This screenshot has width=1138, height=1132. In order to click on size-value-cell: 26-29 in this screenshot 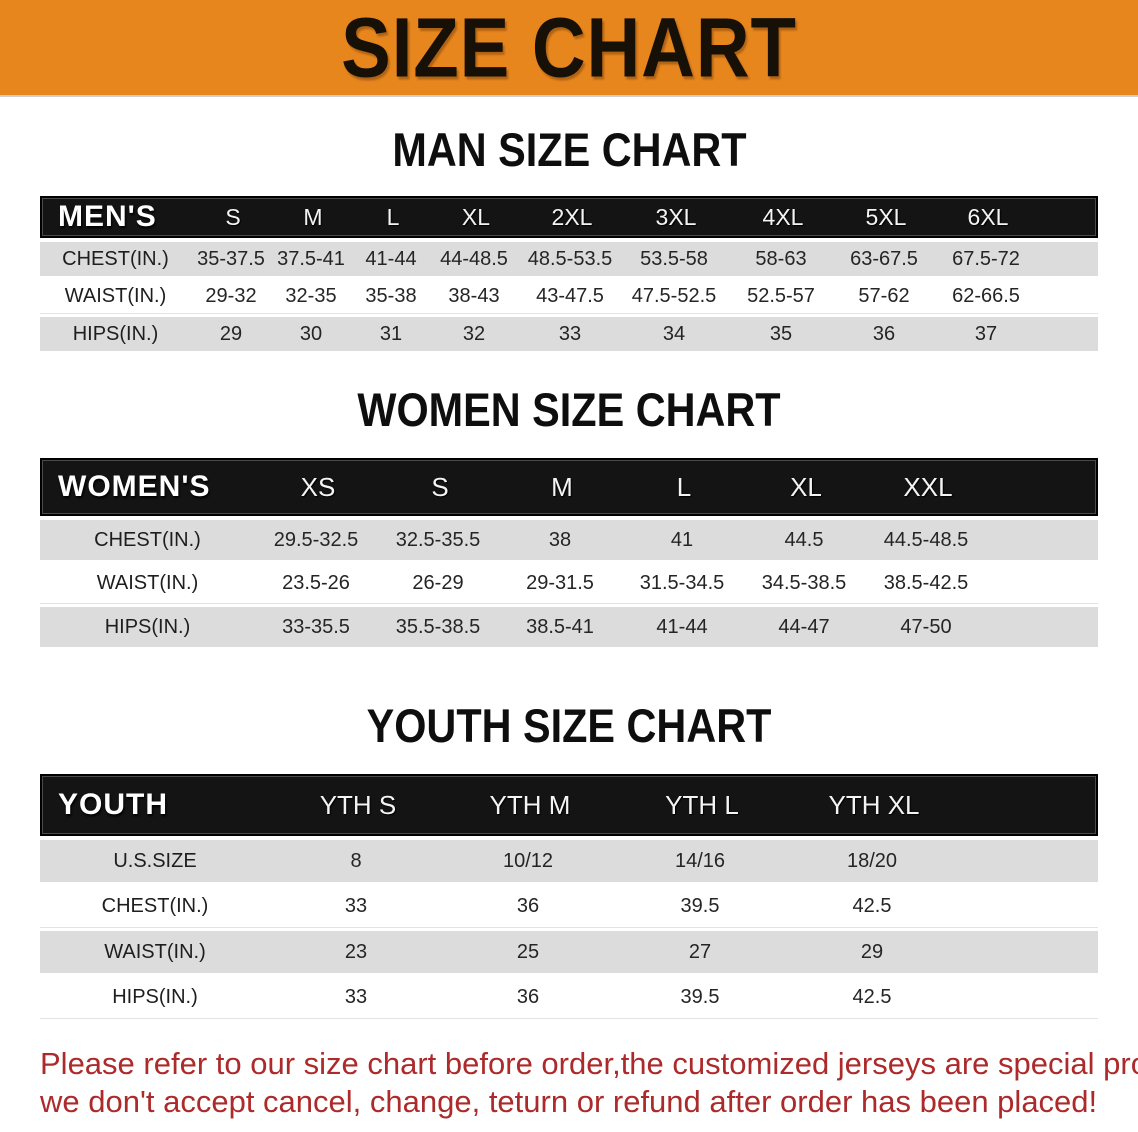, I will do `click(438, 582)`.